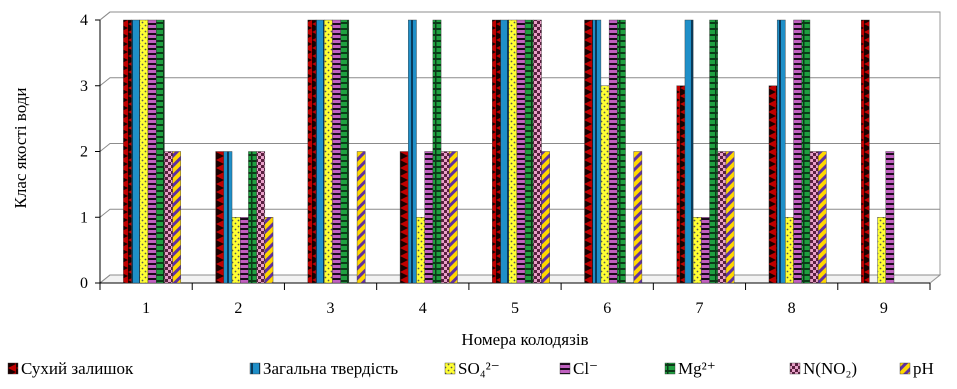 The image size is (957, 389). Describe the element at coordinates (20, 148) in the screenshot. I see `y-axis-title: Клас якості води` at that location.